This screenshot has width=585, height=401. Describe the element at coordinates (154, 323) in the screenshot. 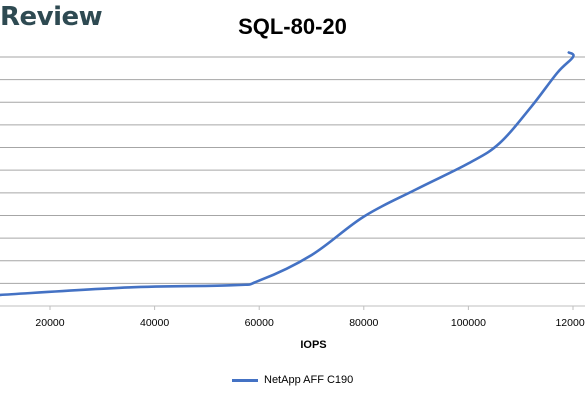

I see `x-tick-label: 40000` at that location.